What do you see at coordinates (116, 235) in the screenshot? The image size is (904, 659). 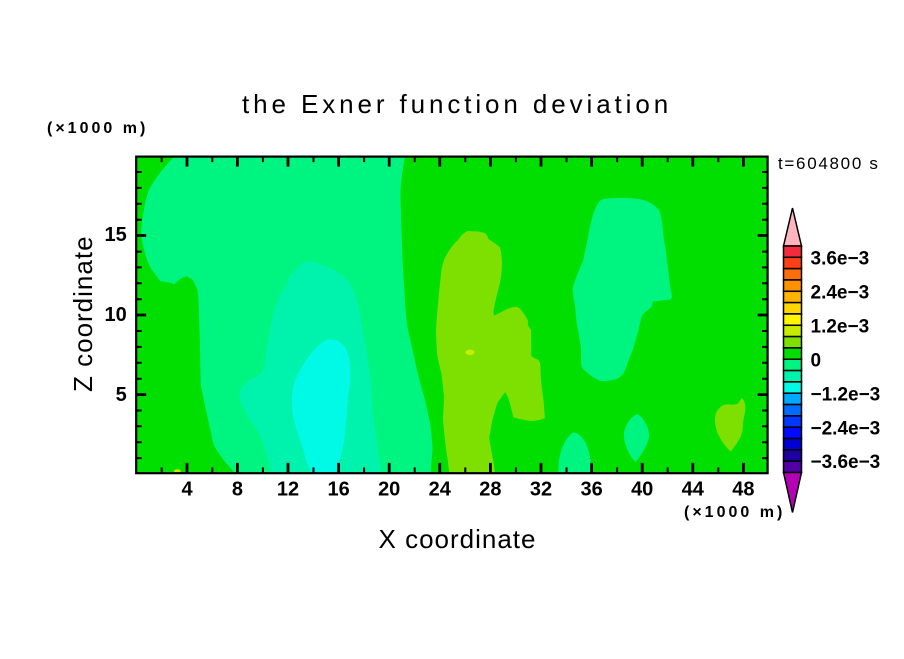 I see `svg-text: 15` at bounding box center [116, 235].